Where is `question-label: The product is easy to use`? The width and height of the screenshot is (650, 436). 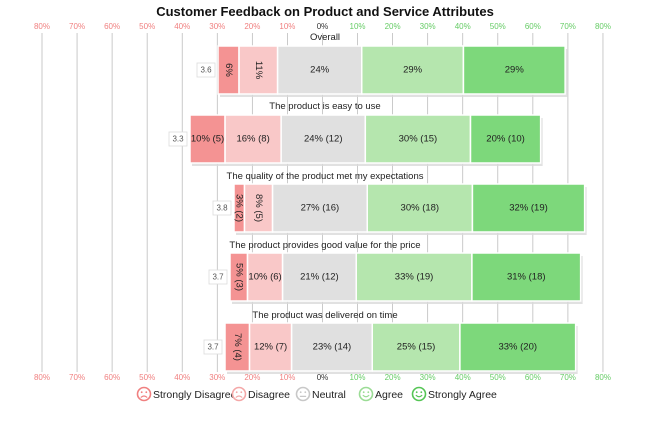 question-label: The product is easy to use is located at coordinates (324, 106).